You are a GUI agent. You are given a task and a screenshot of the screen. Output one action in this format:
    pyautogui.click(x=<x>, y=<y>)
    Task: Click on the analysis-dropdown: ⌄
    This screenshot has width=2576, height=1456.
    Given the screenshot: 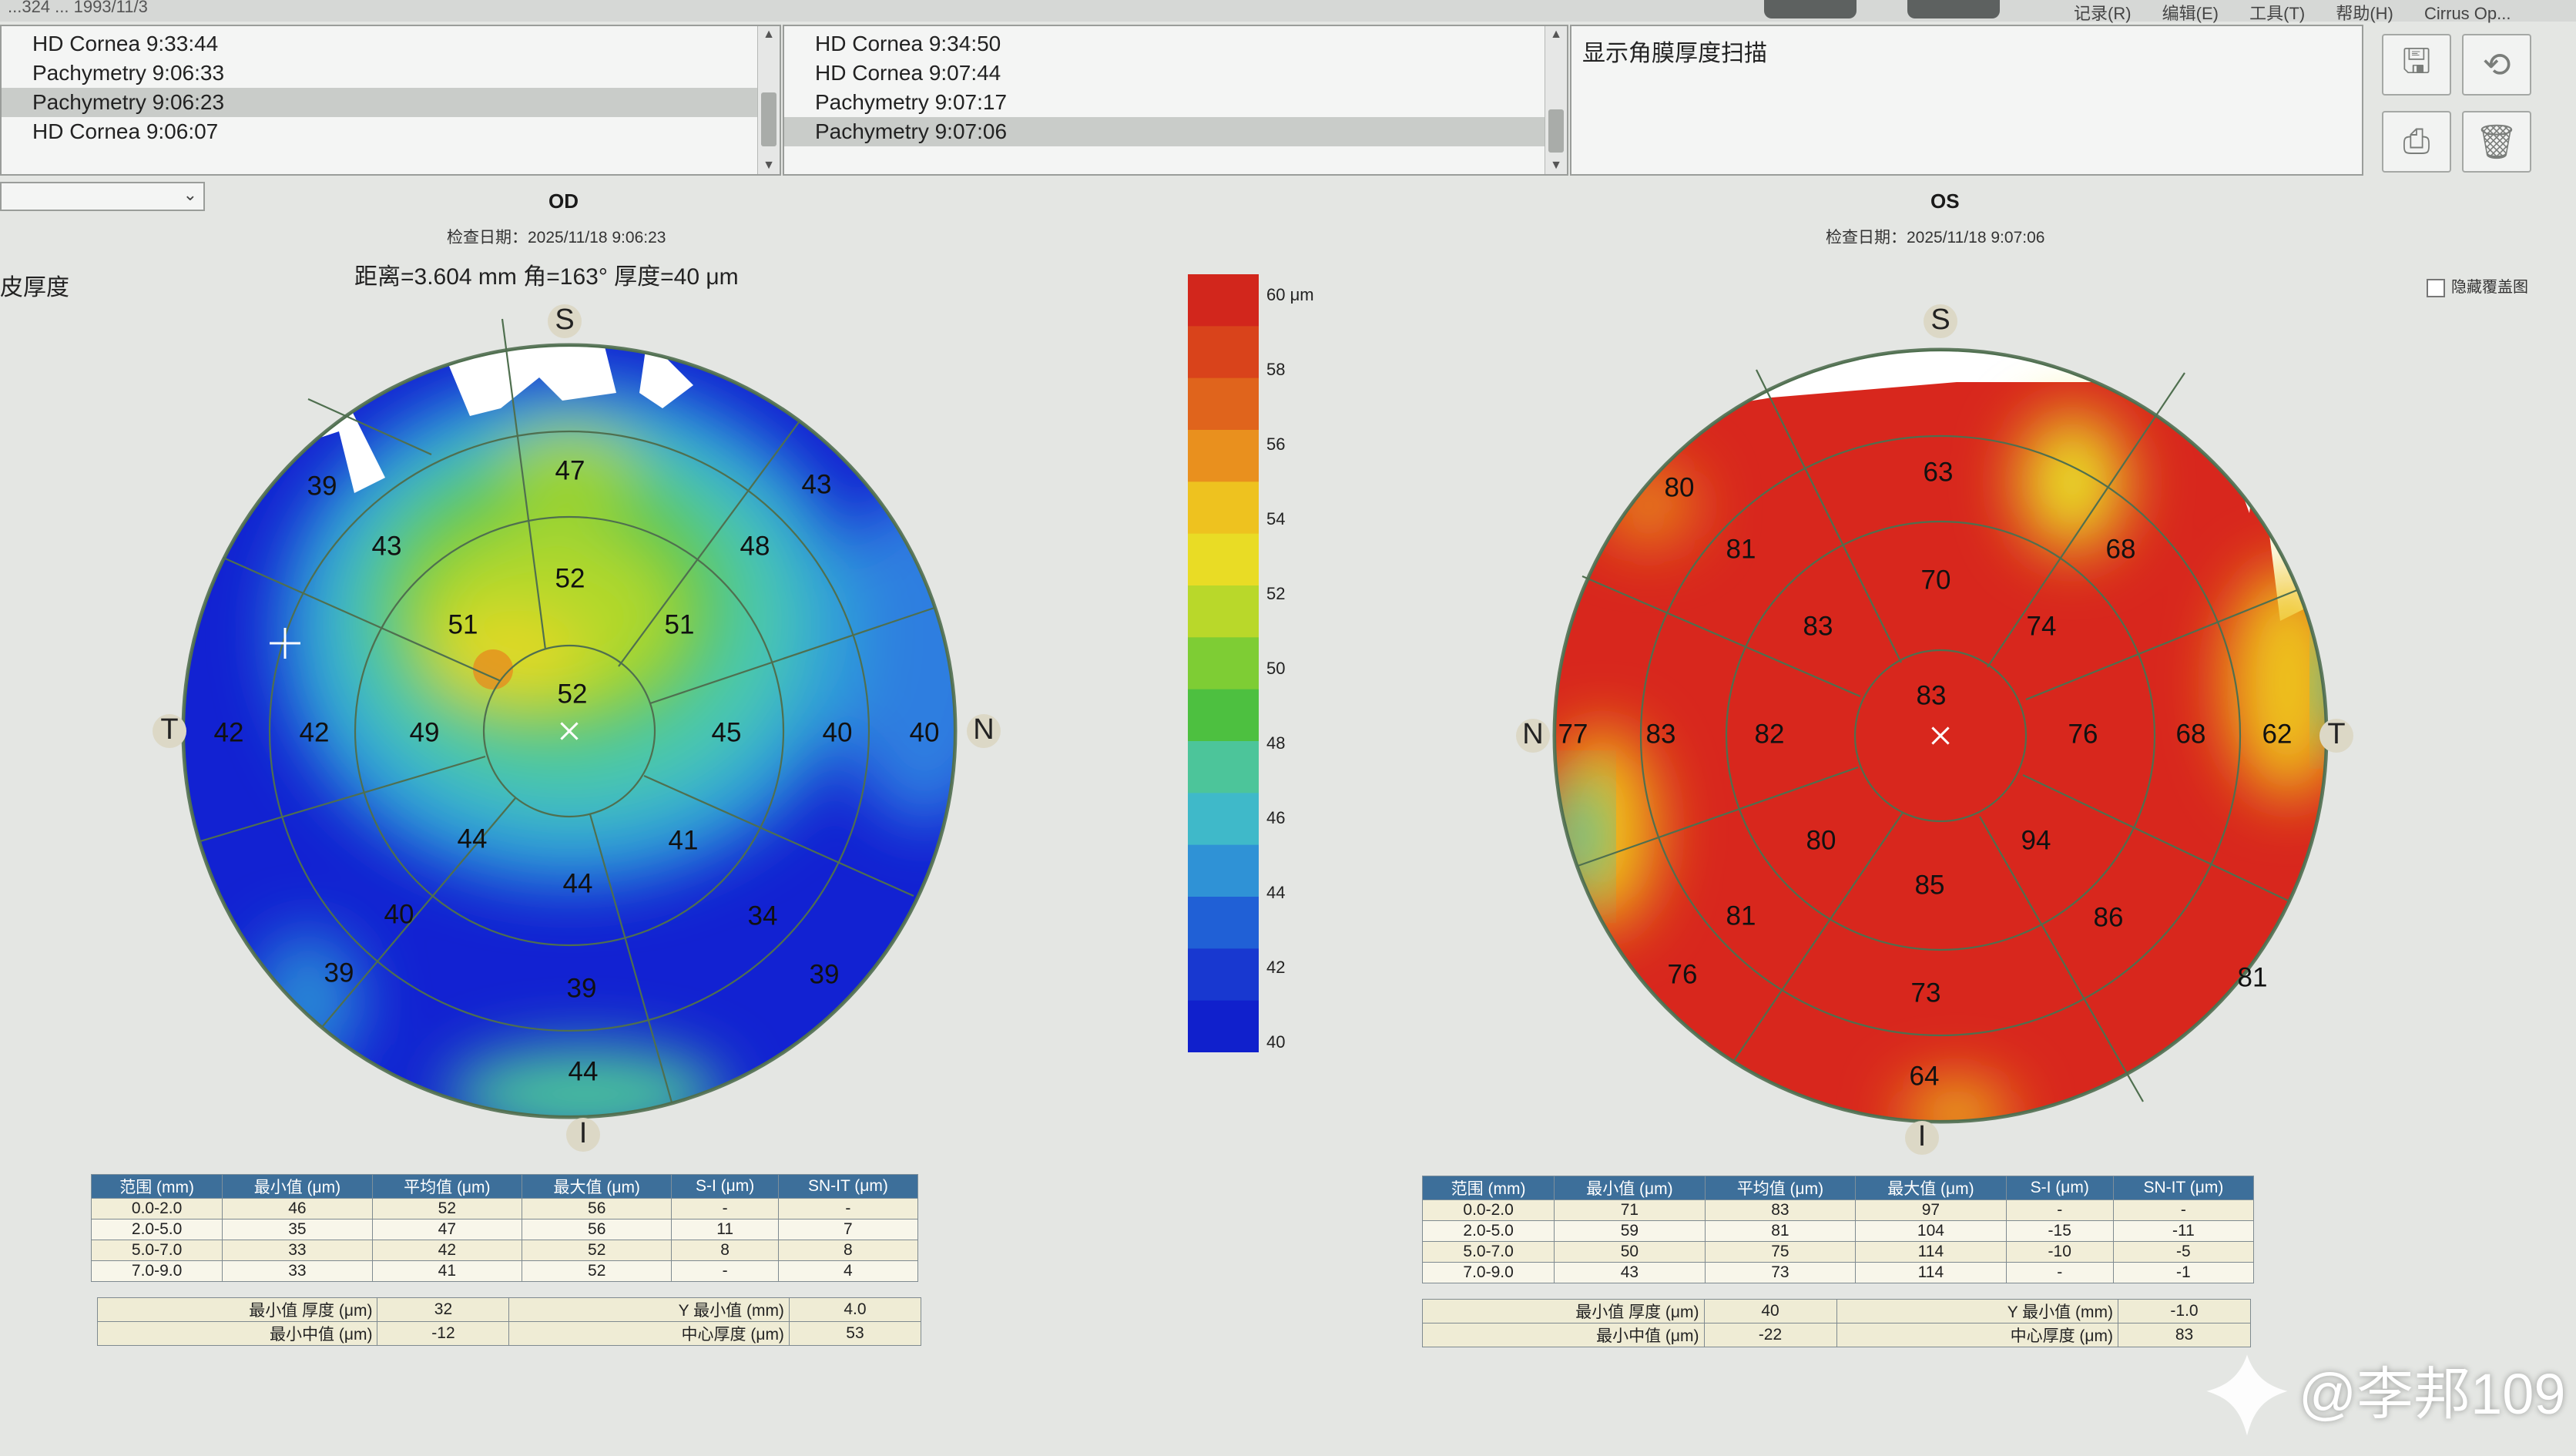 What is the action you would take?
    pyautogui.click(x=102, y=196)
    